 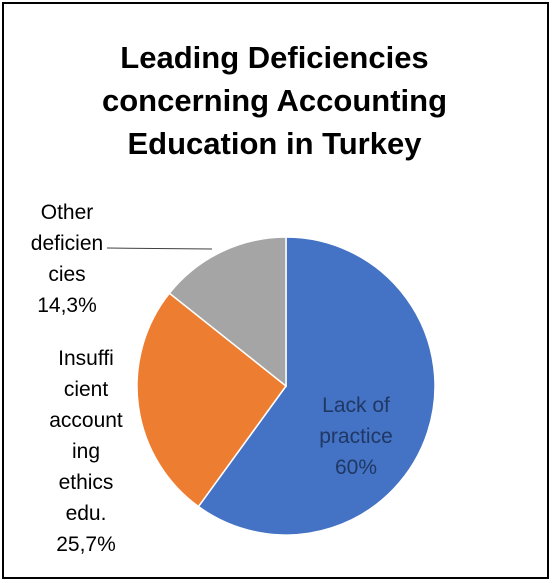 I want to click on chart-title-line-1: Leading Deficiencies, so click(x=274, y=57).